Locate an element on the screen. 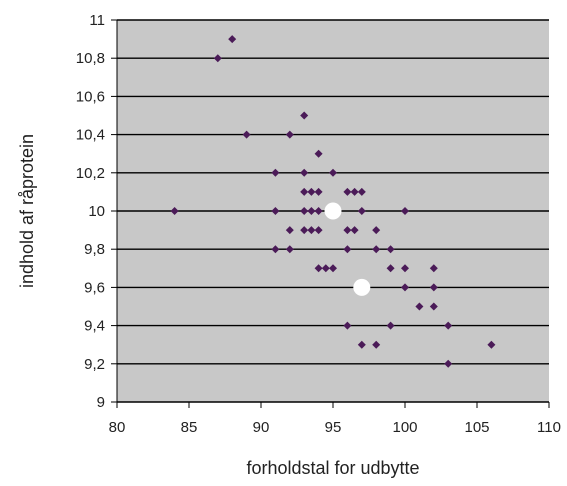 The image size is (567, 486). y-tick-label: 10,2 is located at coordinates (90, 173).